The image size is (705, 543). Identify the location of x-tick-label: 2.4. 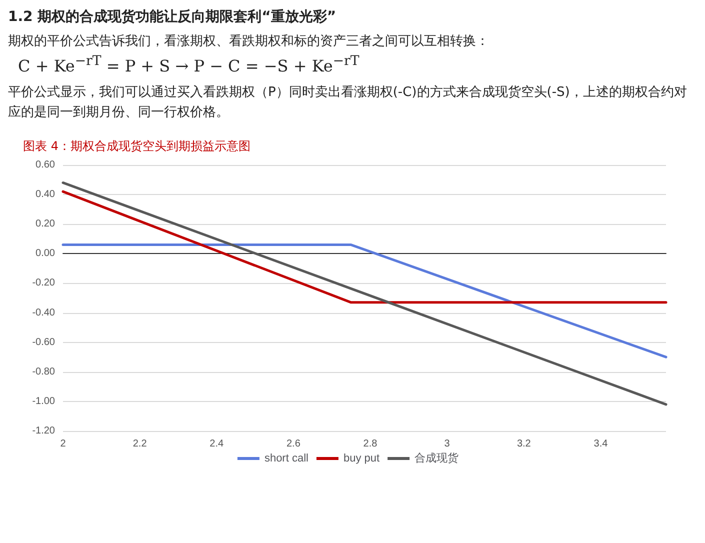
(217, 444).